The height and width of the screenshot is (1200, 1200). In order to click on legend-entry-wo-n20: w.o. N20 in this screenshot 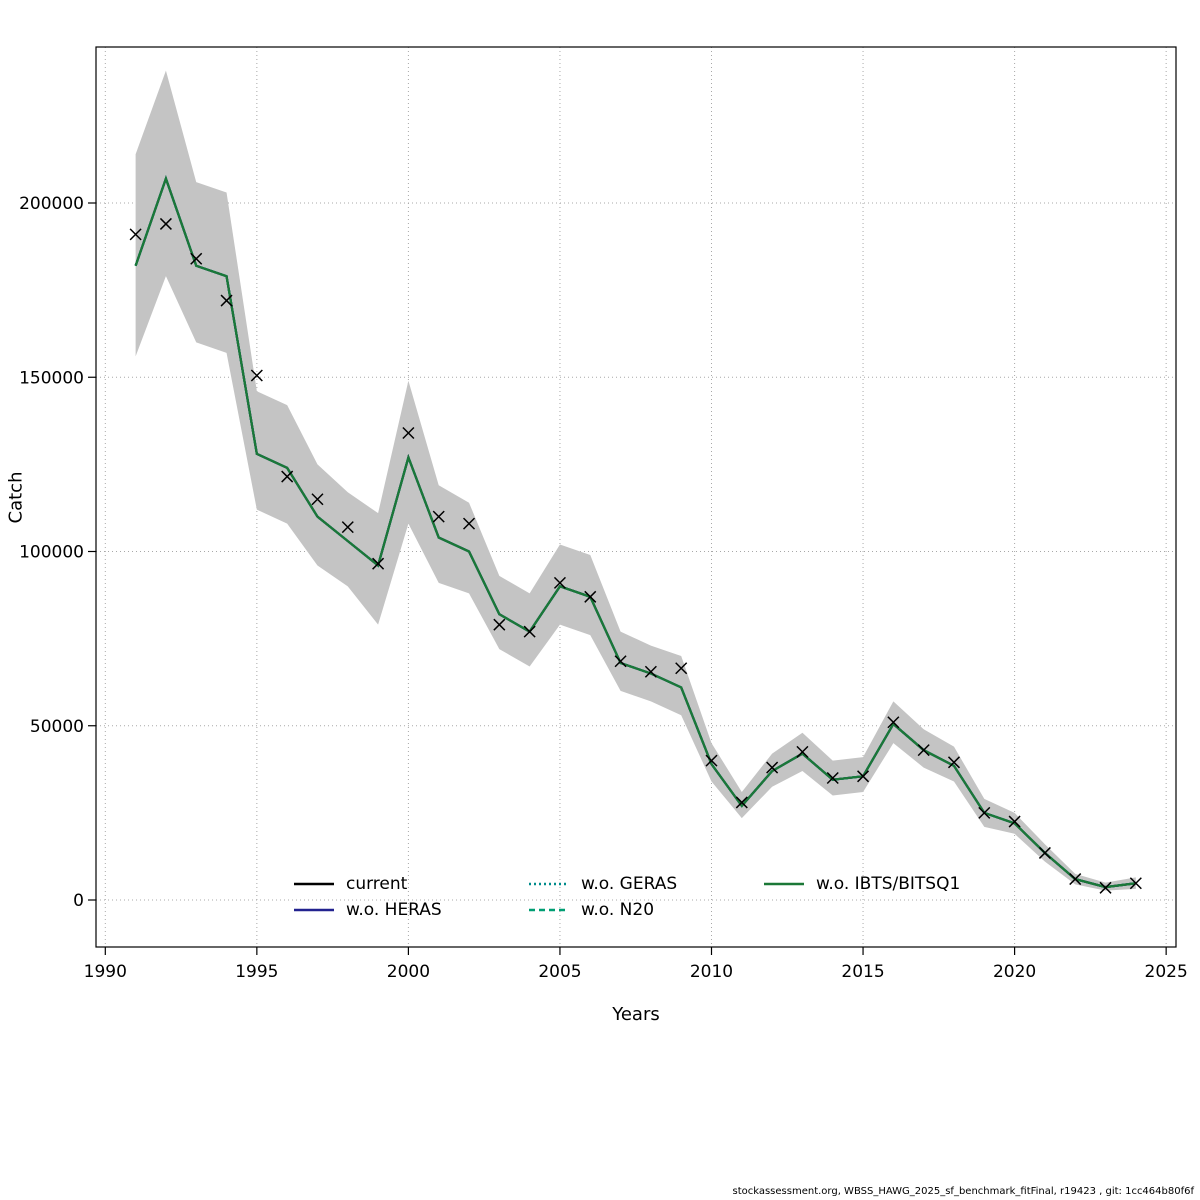, I will do `click(591, 910)`.